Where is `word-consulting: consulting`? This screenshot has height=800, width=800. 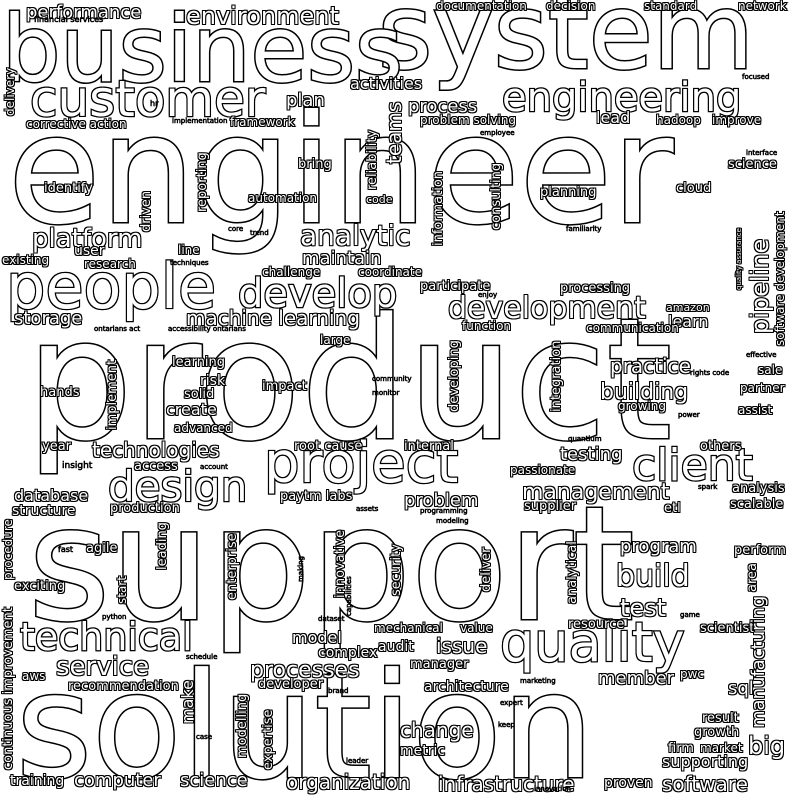
word-consulting: consulting is located at coordinates (496, 196).